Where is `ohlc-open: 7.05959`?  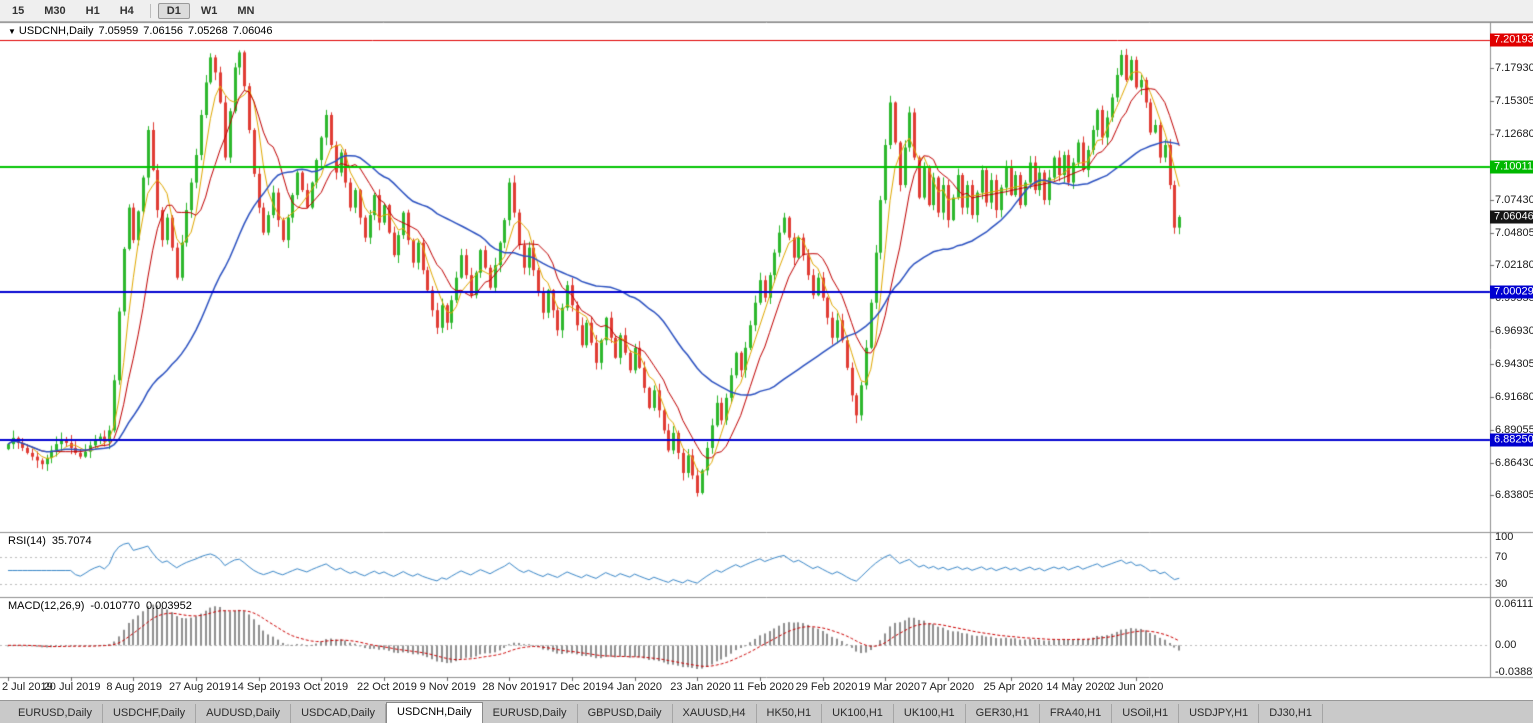
ohlc-open: 7.05959 is located at coordinates (118, 31).